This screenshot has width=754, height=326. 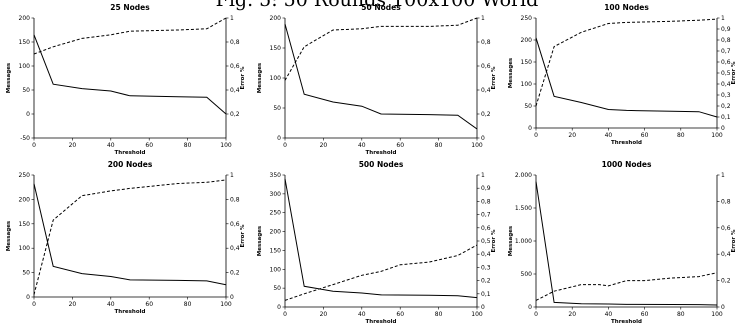 What do you see at coordinates (381, 7) in the screenshot?
I see `panel-title: 50 Nodes` at bounding box center [381, 7].